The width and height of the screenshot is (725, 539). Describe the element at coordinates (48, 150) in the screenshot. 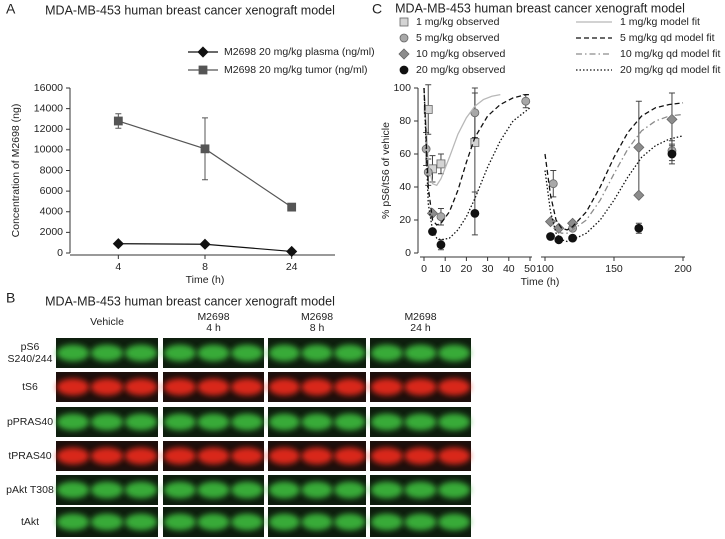

I see `y-tick-label: 10000` at that location.